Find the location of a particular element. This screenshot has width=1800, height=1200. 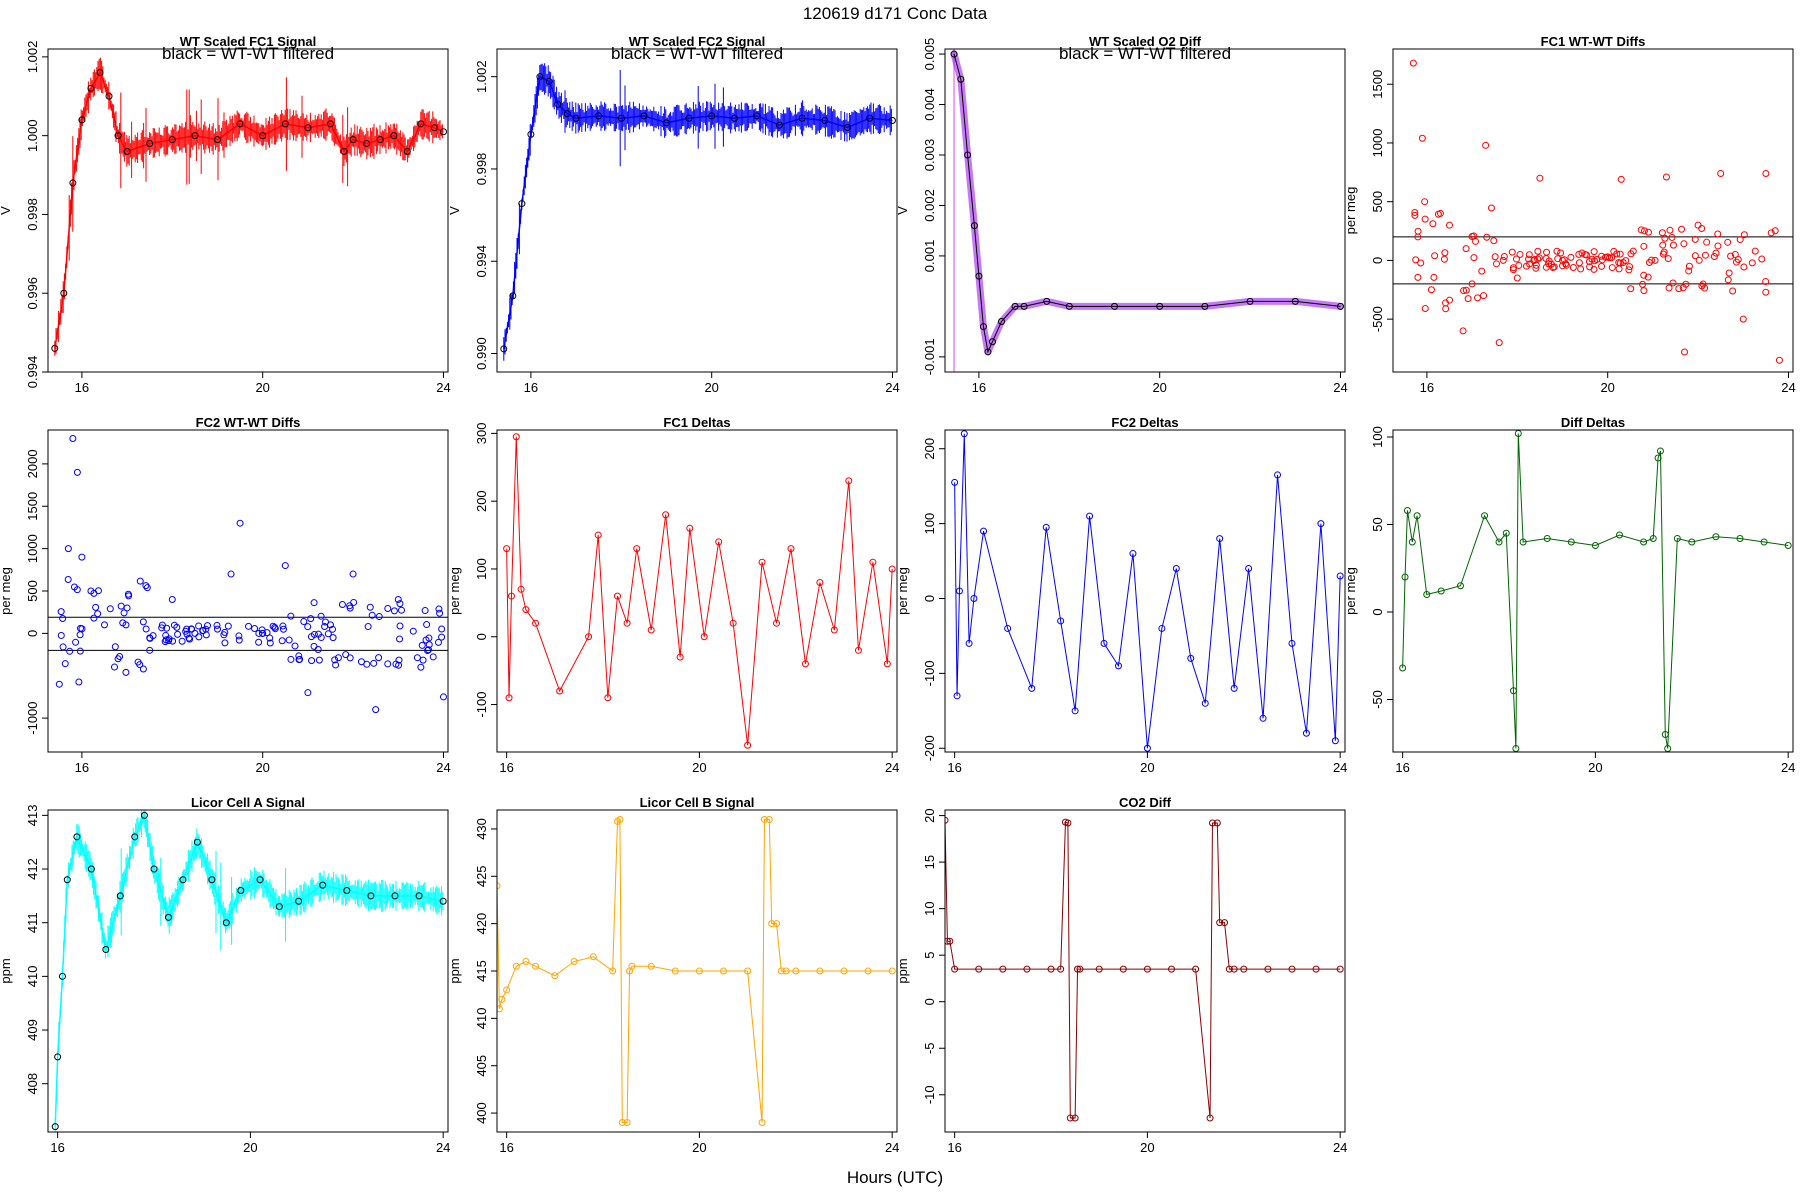

y-tick-label: 20 is located at coordinates (929, 815).